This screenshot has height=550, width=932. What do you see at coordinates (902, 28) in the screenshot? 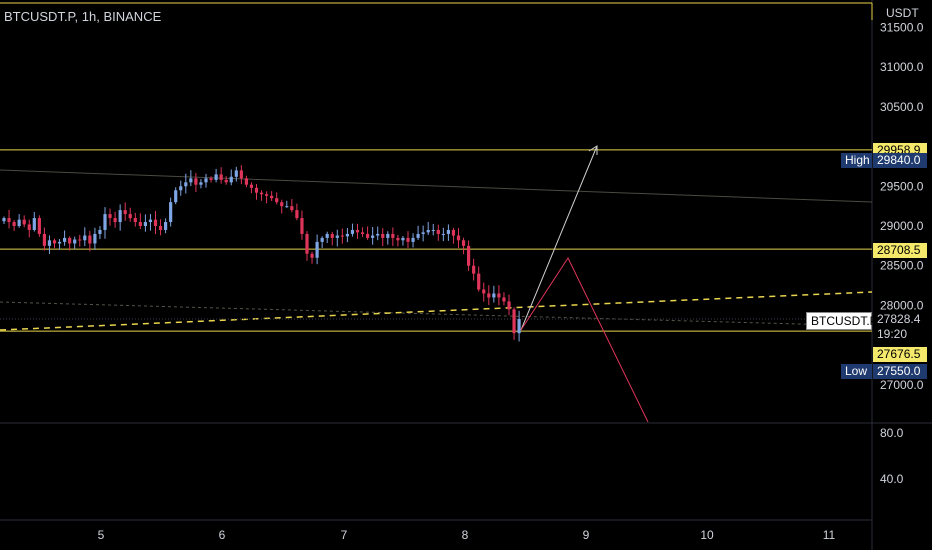
I see `price-tick-label: 31500.0` at bounding box center [902, 28].